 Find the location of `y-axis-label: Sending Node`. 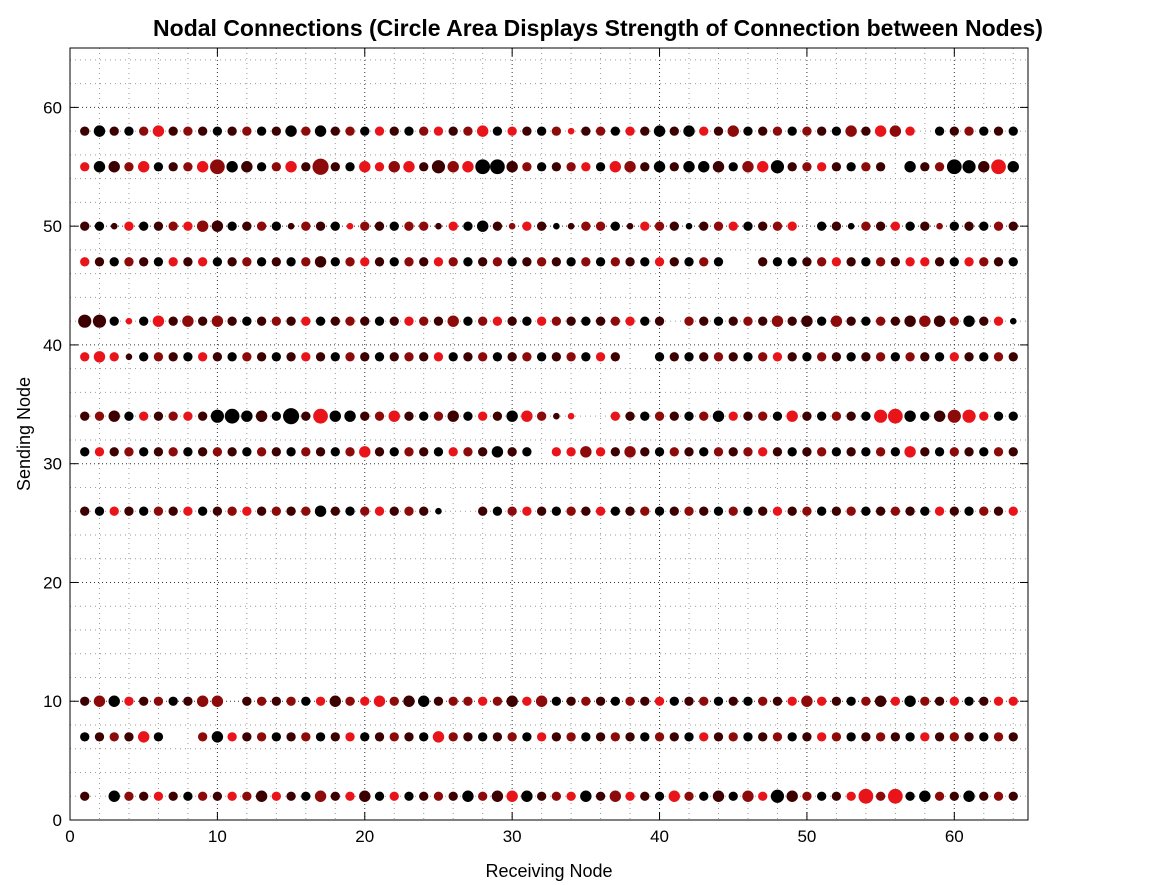

y-axis-label: Sending Node is located at coordinates (24, 434).